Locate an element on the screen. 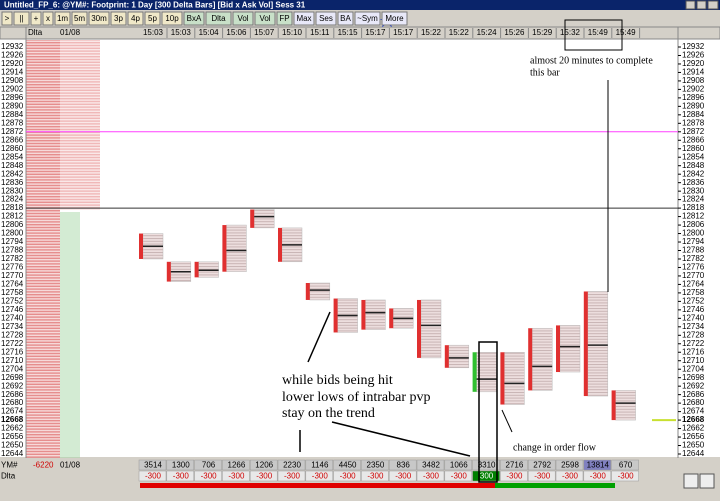  volume-value: 706 is located at coordinates (209, 465).